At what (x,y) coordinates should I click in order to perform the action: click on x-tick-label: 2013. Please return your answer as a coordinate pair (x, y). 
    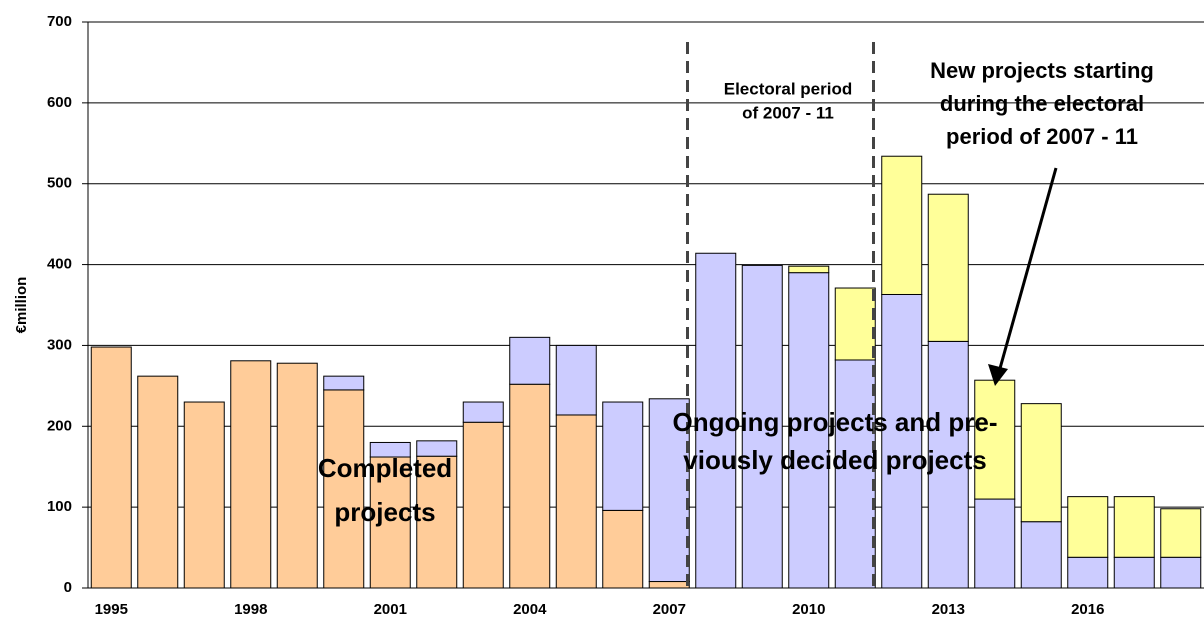
    Looking at the image, I should click on (948, 609).